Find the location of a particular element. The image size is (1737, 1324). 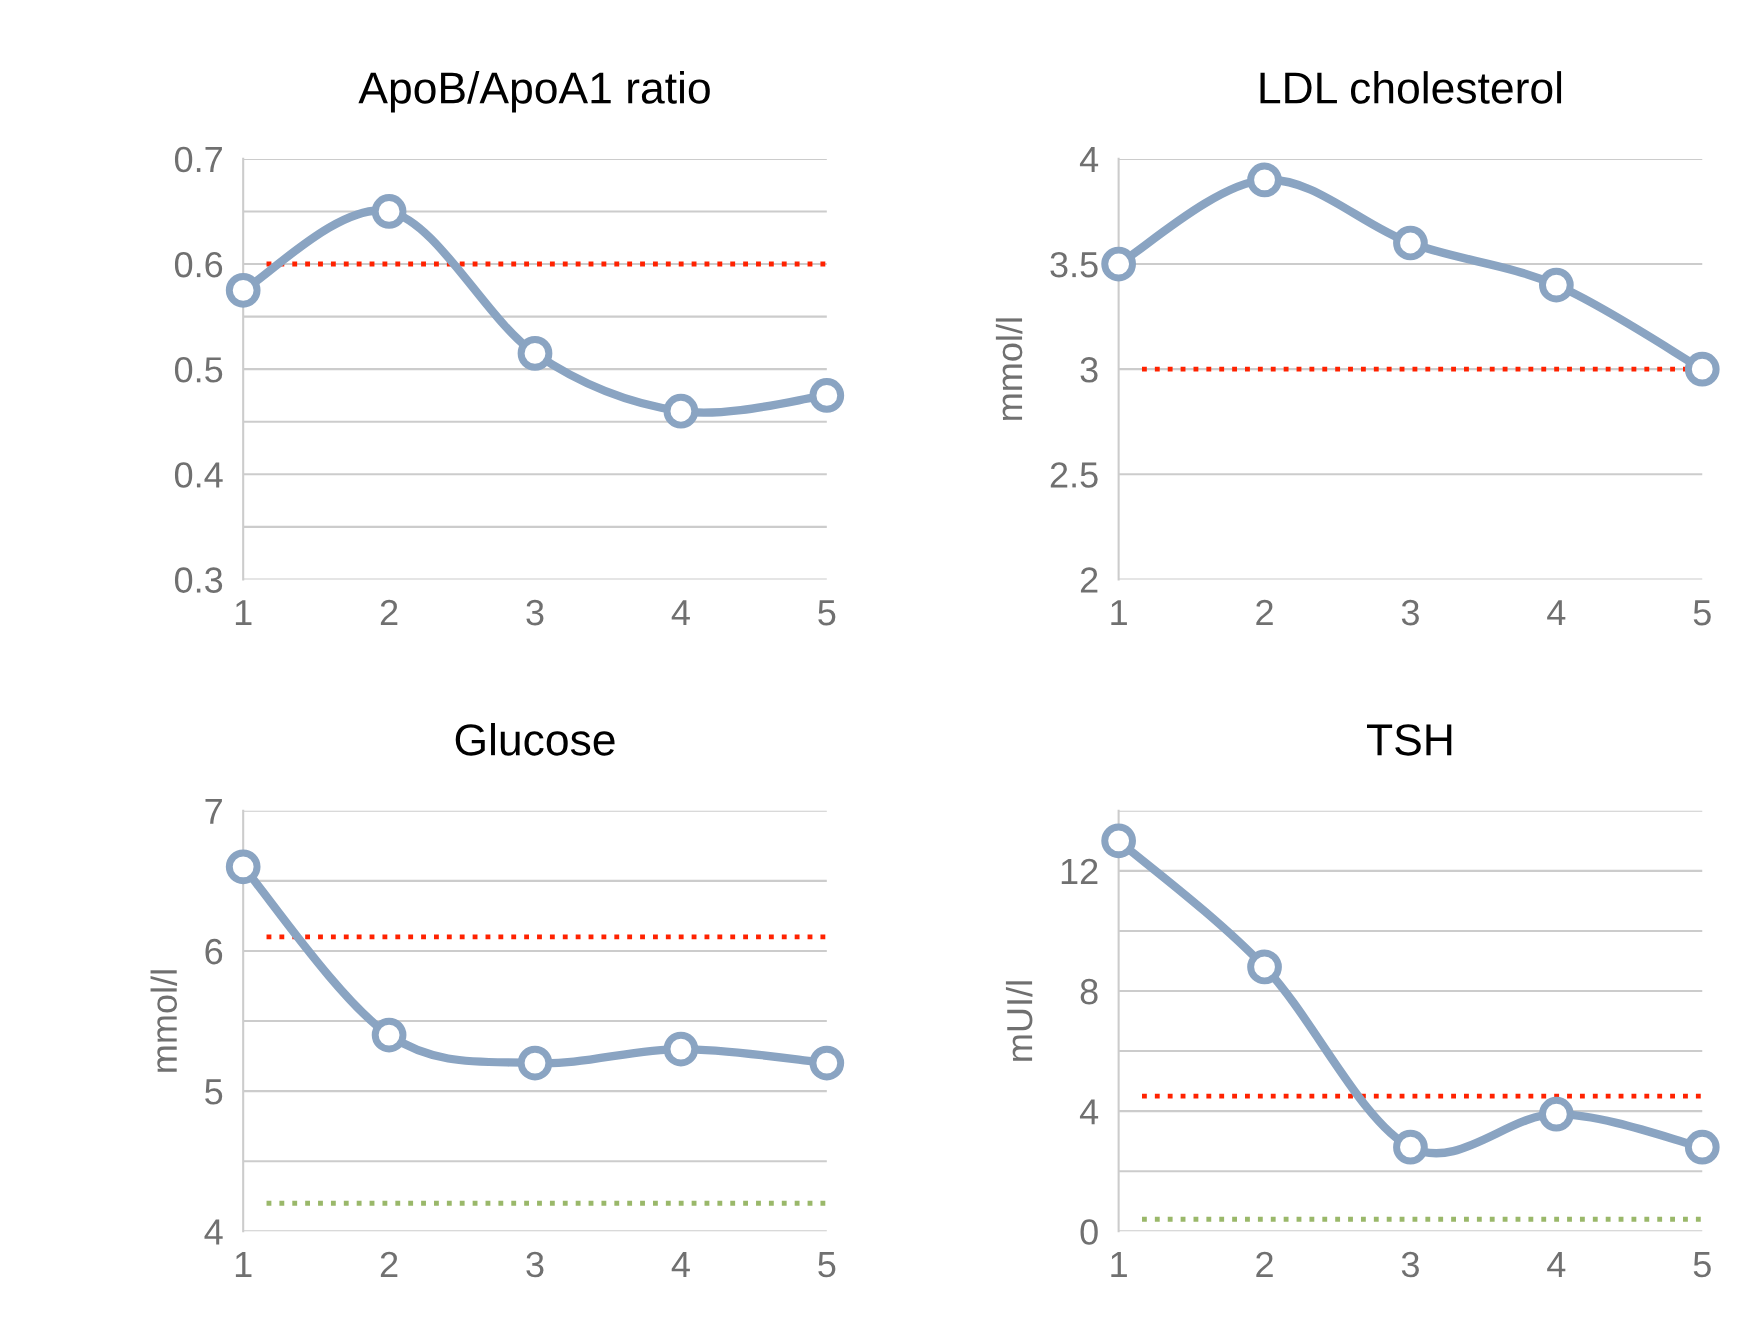

y-tick-label: 0.4 is located at coordinates (198, 475).